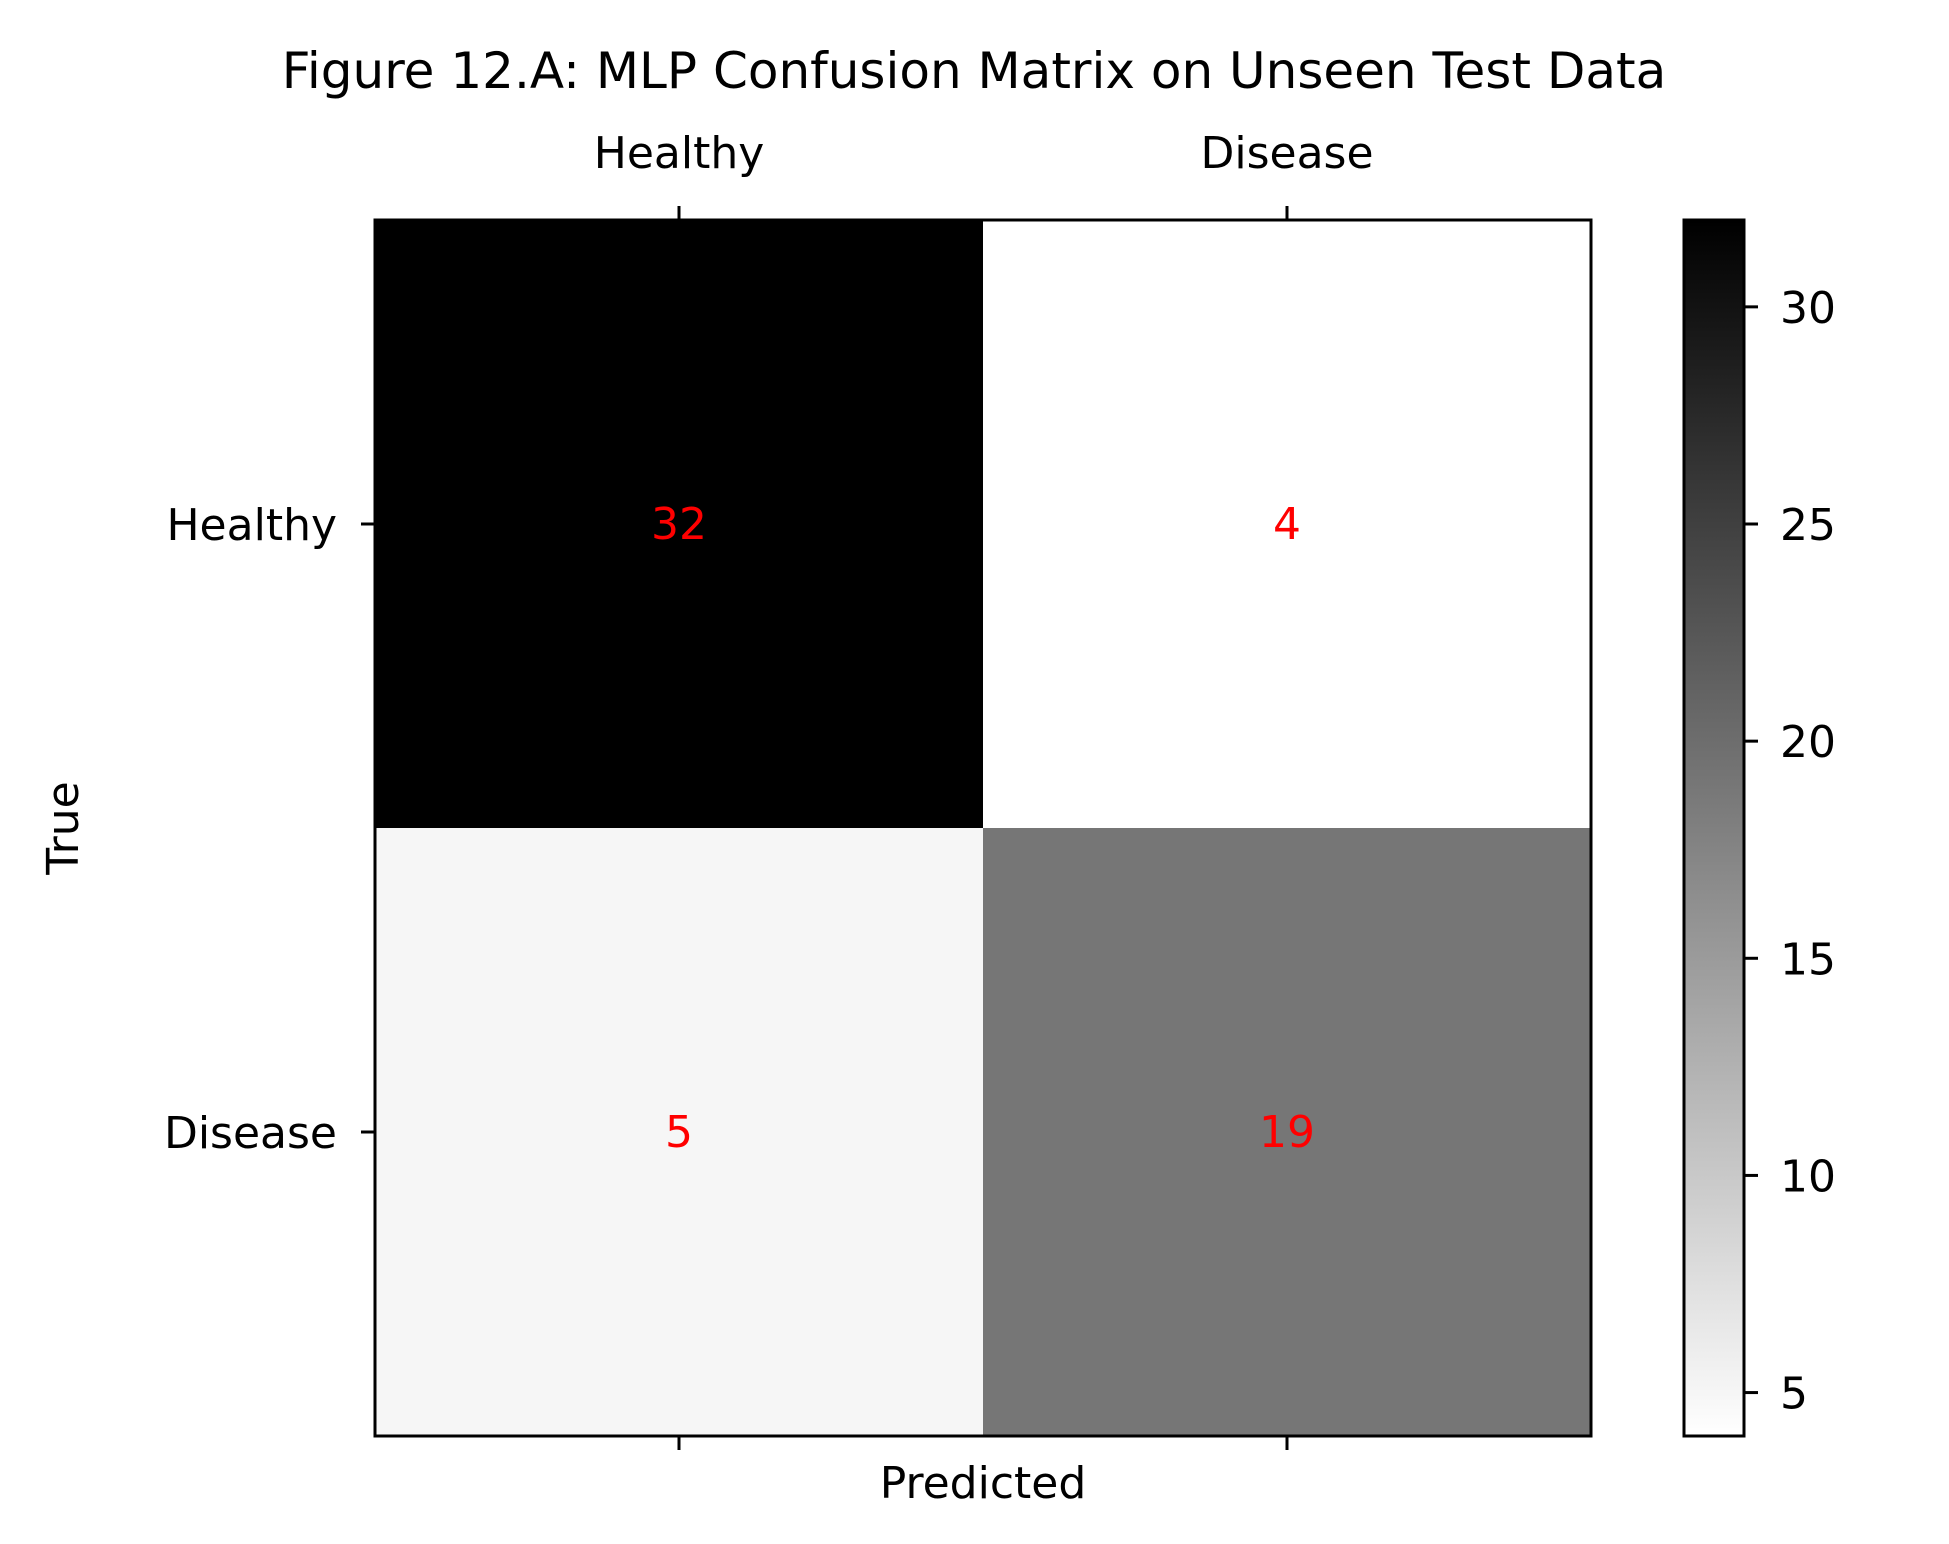 Image resolution: width=1949 pixels, height=1544 pixels. I want to click on cell-value-label: 5, so click(679, 1132).